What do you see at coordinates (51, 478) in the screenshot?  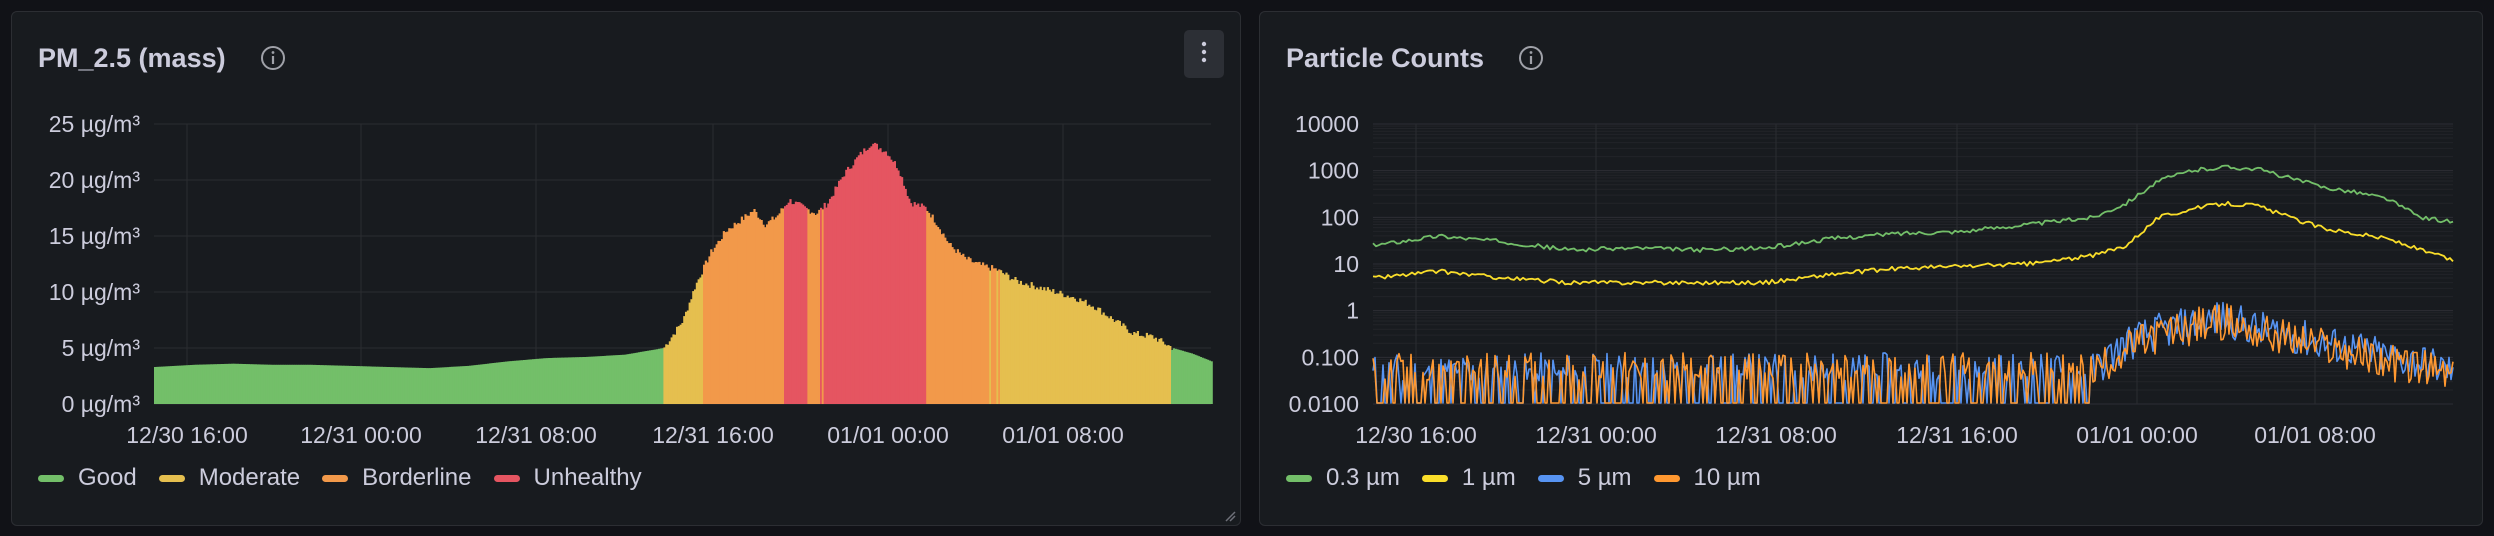 I see `legend-swatch` at bounding box center [51, 478].